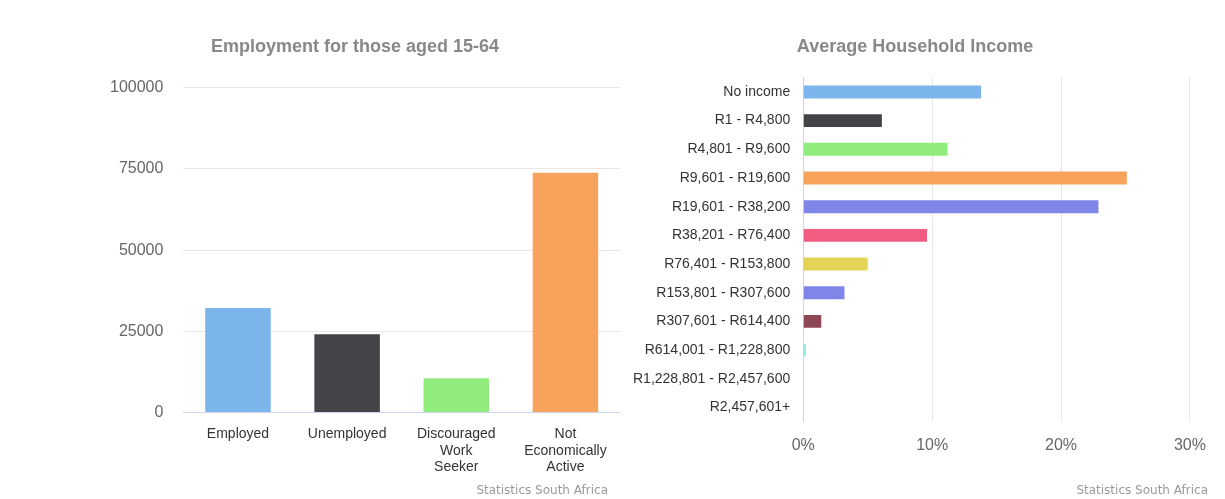 The width and height of the screenshot is (1225, 499). Describe the element at coordinates (727, 262) in the screenshot. I see `y-tick-label: R76,401 - R153,800` at that location.